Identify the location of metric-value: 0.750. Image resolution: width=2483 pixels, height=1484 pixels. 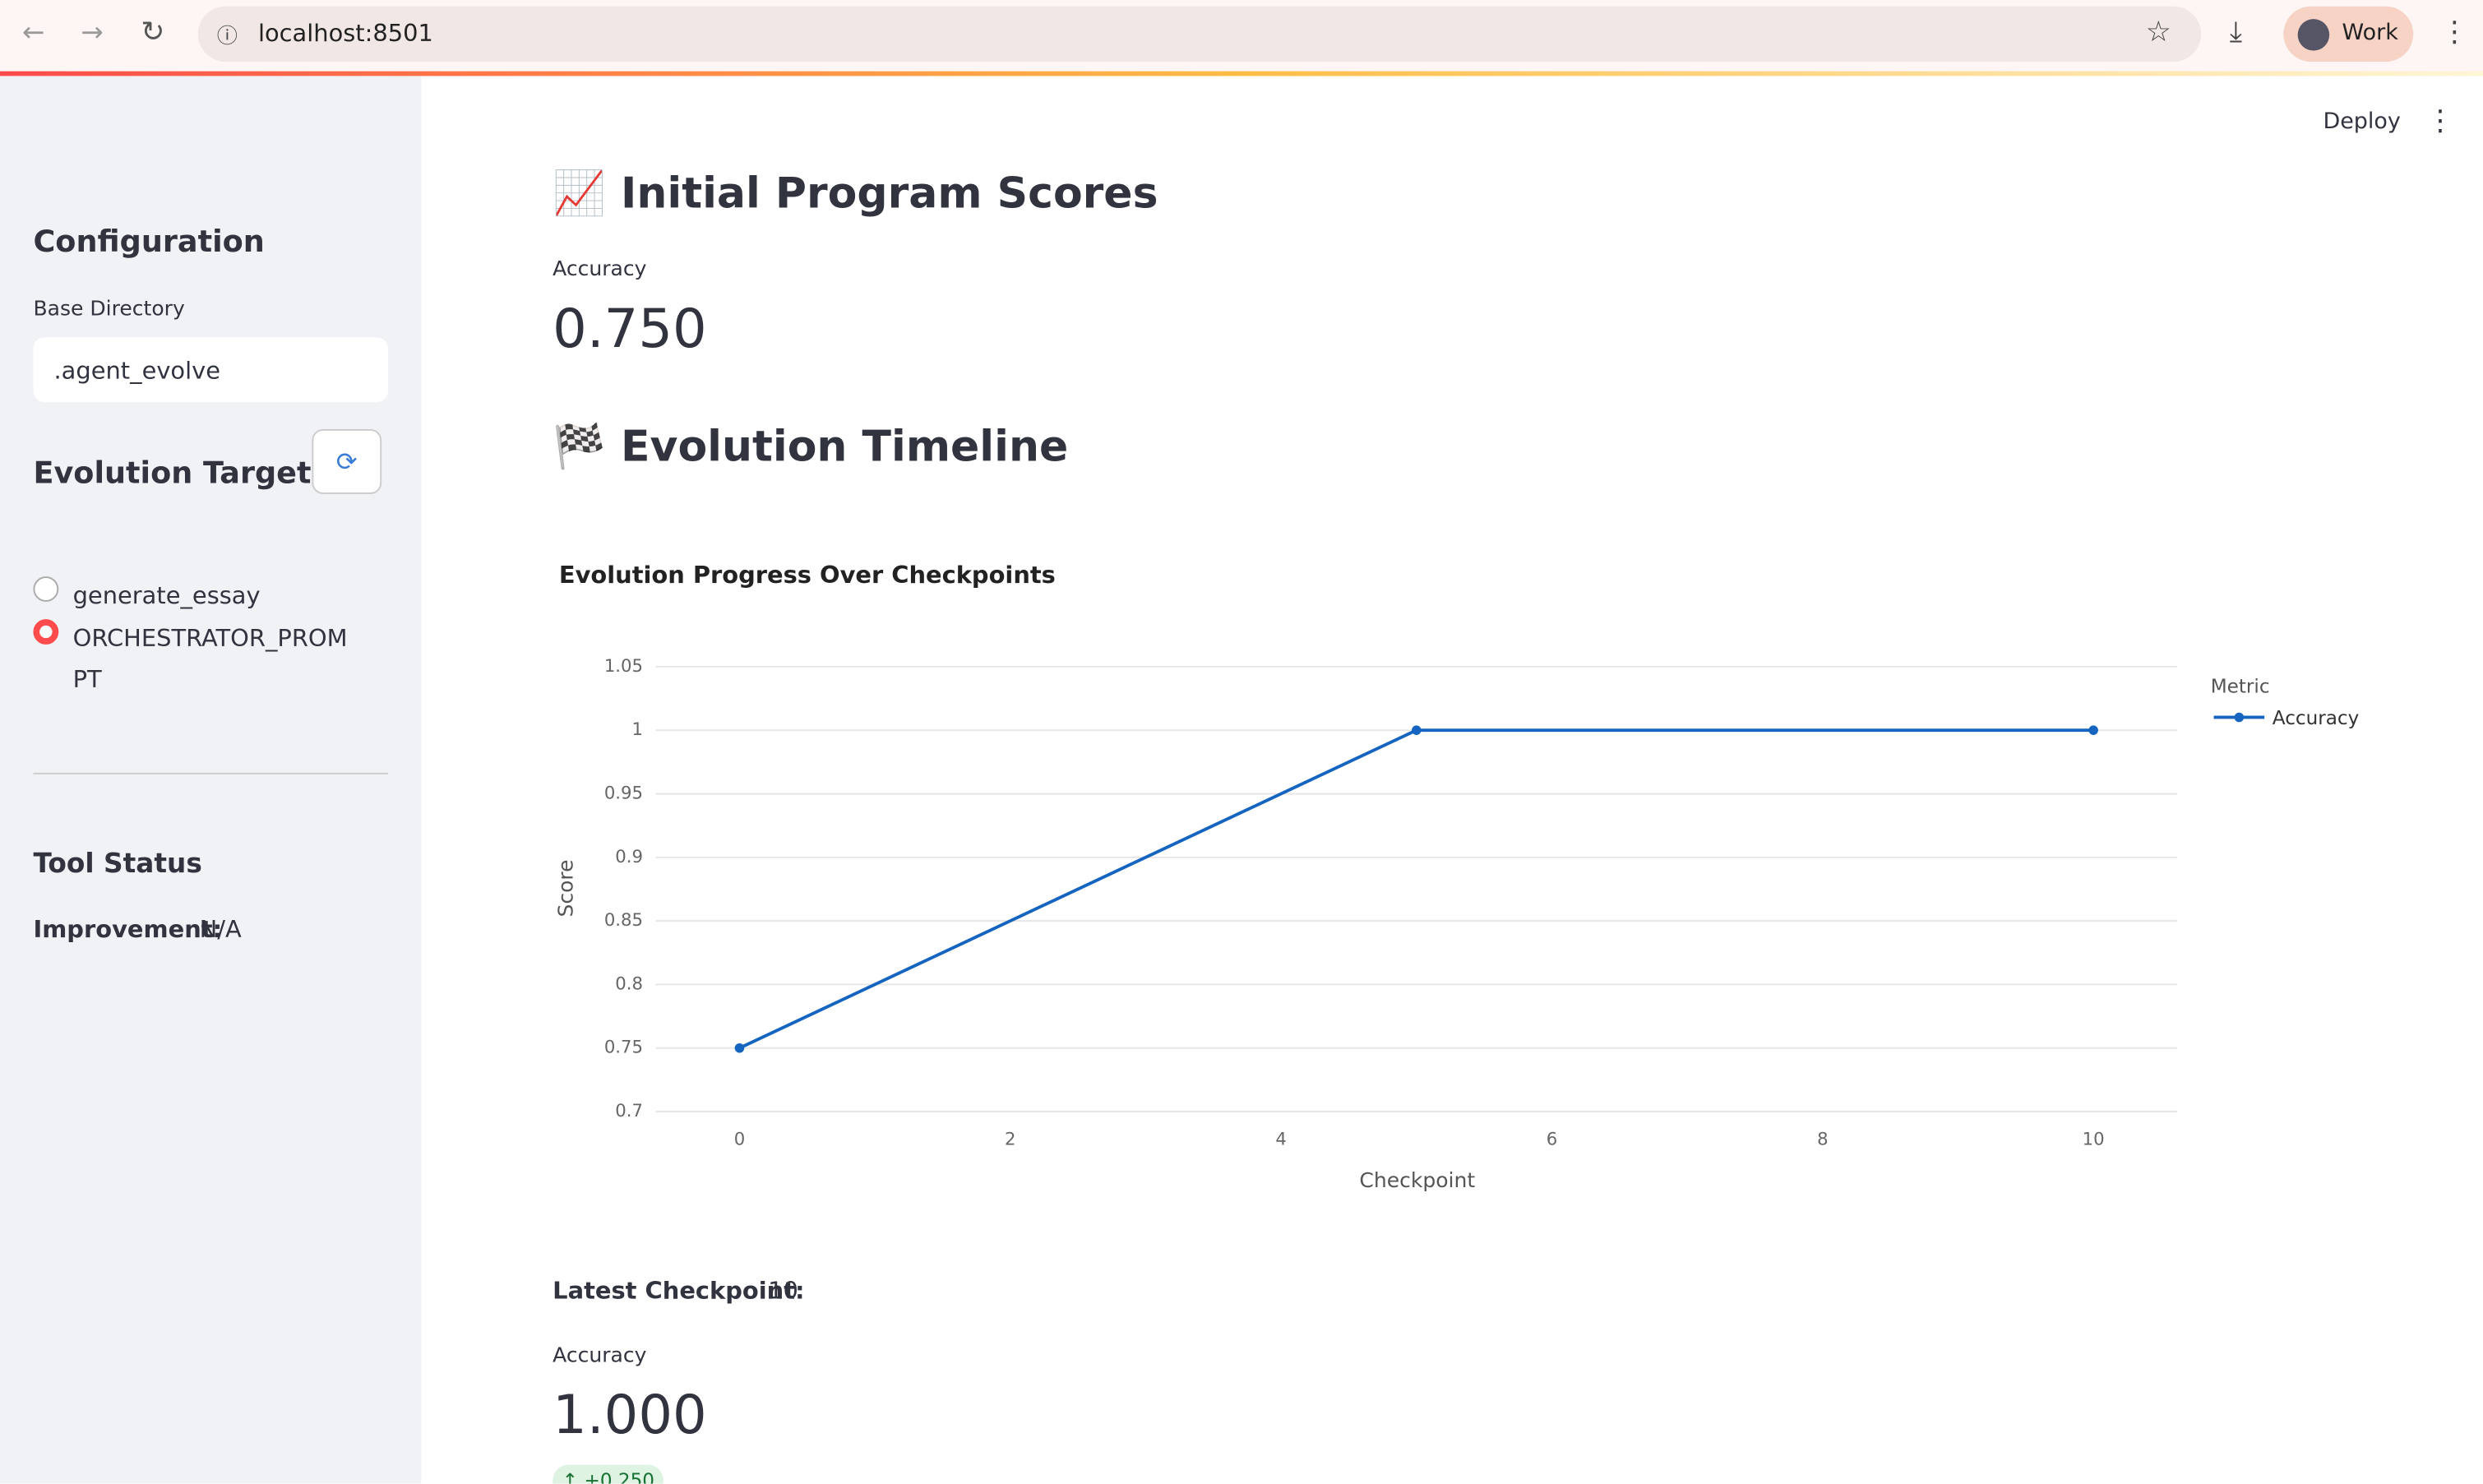
(630, 330).